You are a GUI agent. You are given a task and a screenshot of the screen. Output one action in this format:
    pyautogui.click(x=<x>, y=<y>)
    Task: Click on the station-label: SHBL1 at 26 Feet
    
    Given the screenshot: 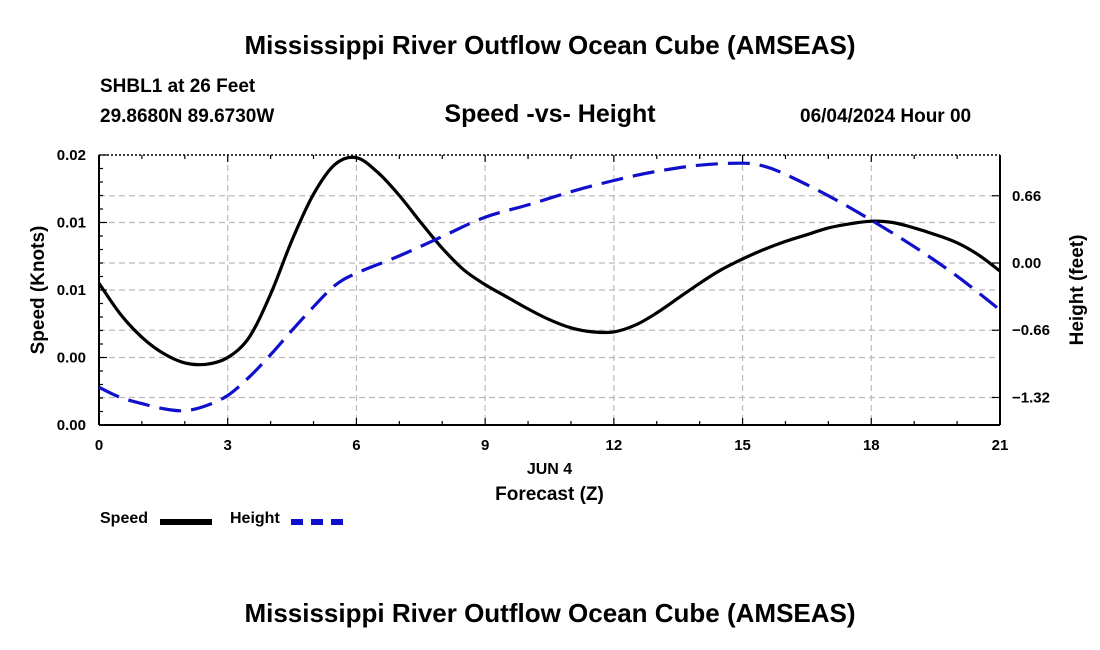 What is the action you would take?
    pyautogui.click(x=178, y=86)
    